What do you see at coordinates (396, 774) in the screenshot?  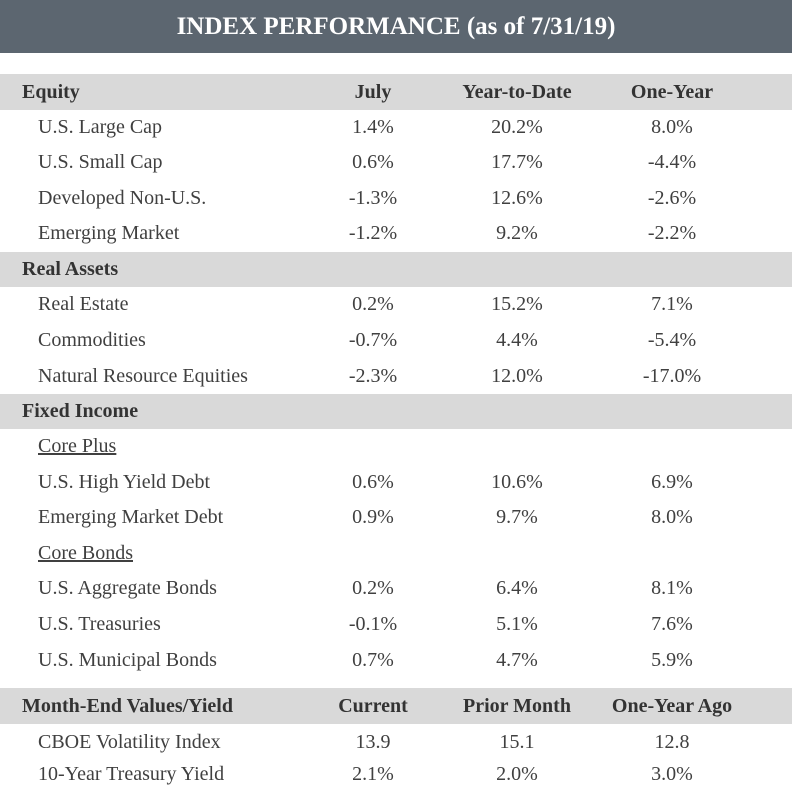 I see `table-row: 10-Year Treasury Yield 2.1% 2.0% 3.0%` at bounding box center [396, 774].